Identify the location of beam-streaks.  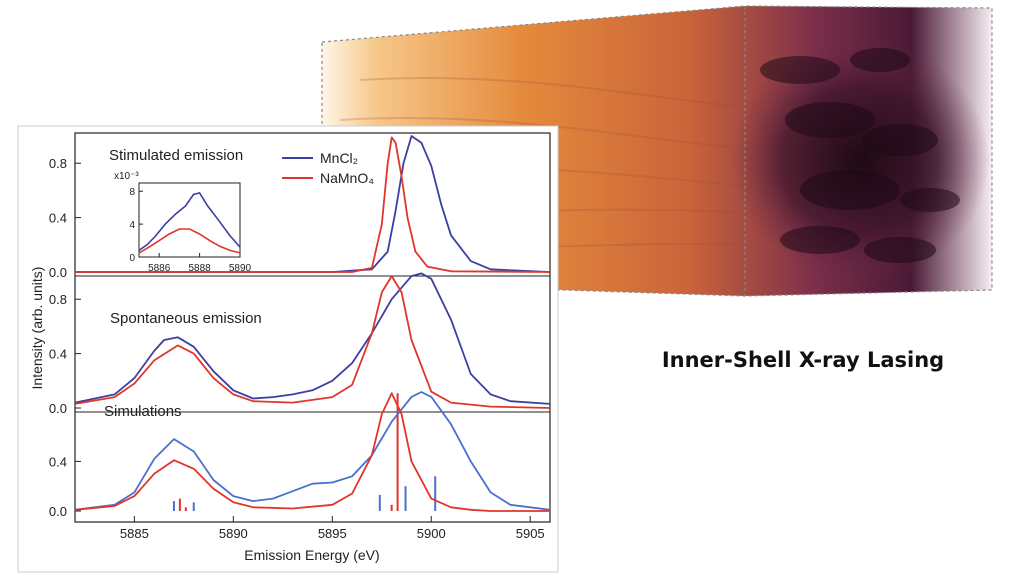
(565, 163).